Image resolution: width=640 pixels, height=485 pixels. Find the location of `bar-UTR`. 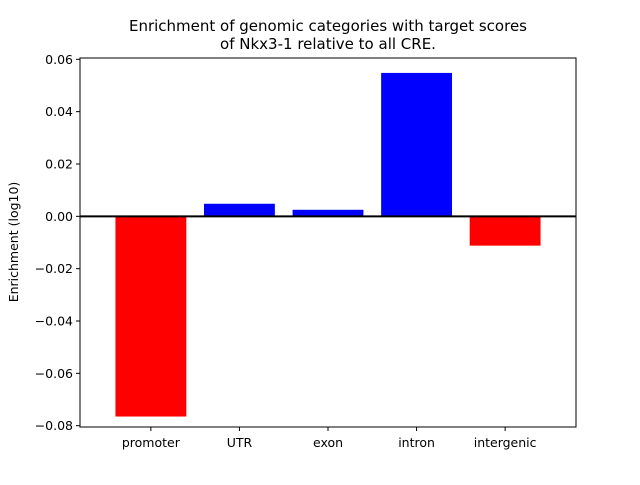

bar-UTR is located at coordinates (239, 210).